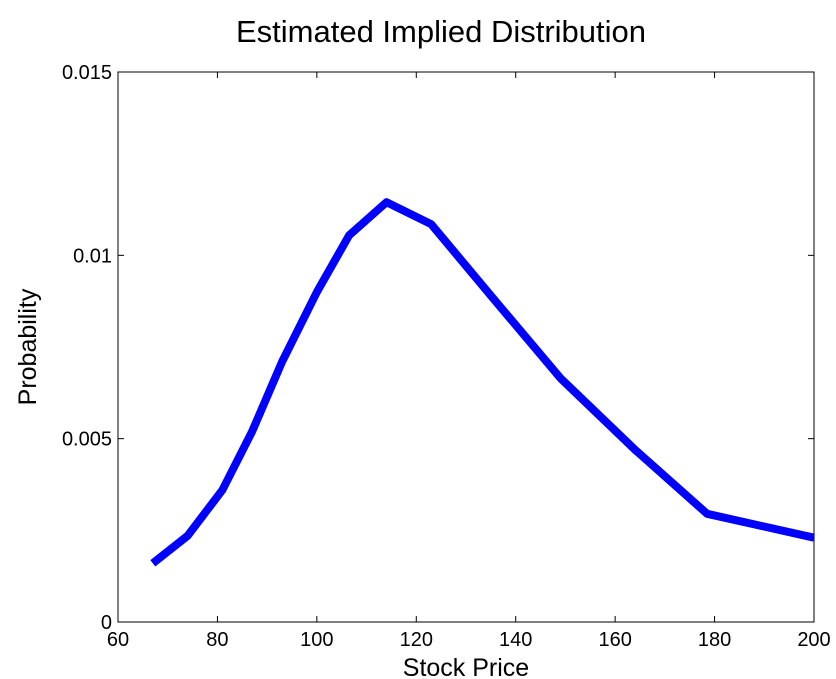  What do you see at coordinates (515, 640) in the screenshot?
I see `x-tick-label: 140` at bounding box center [515, 640].